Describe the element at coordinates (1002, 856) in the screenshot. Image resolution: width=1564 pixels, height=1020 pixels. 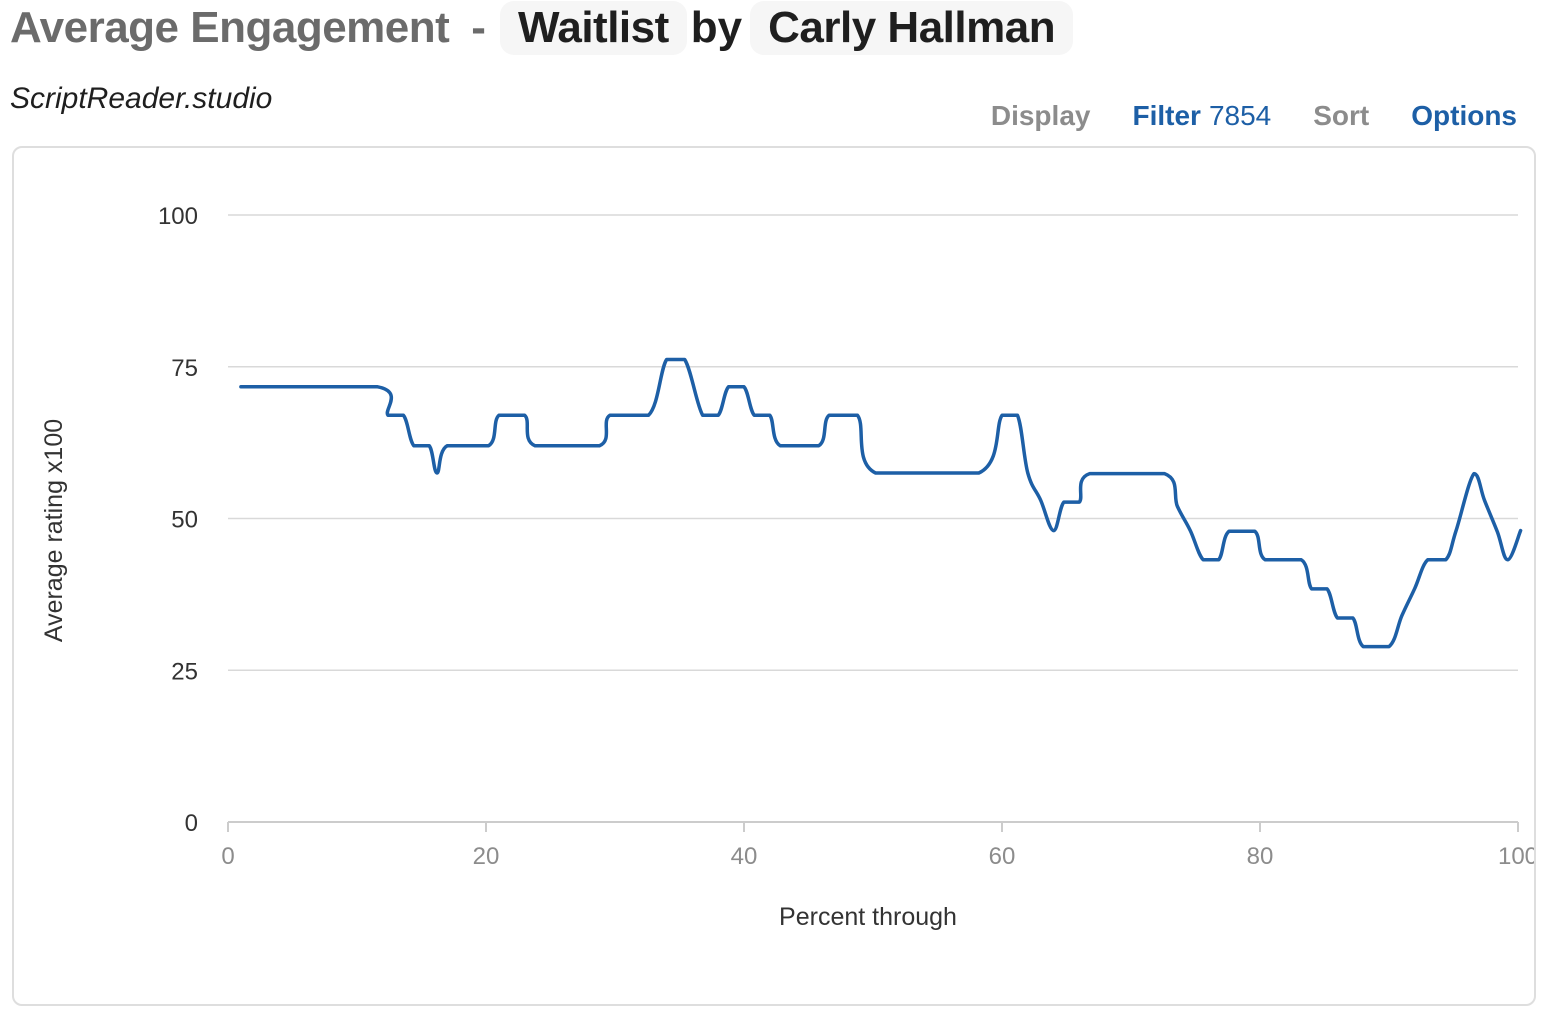
I see `x-tick-label: 60` at that location.